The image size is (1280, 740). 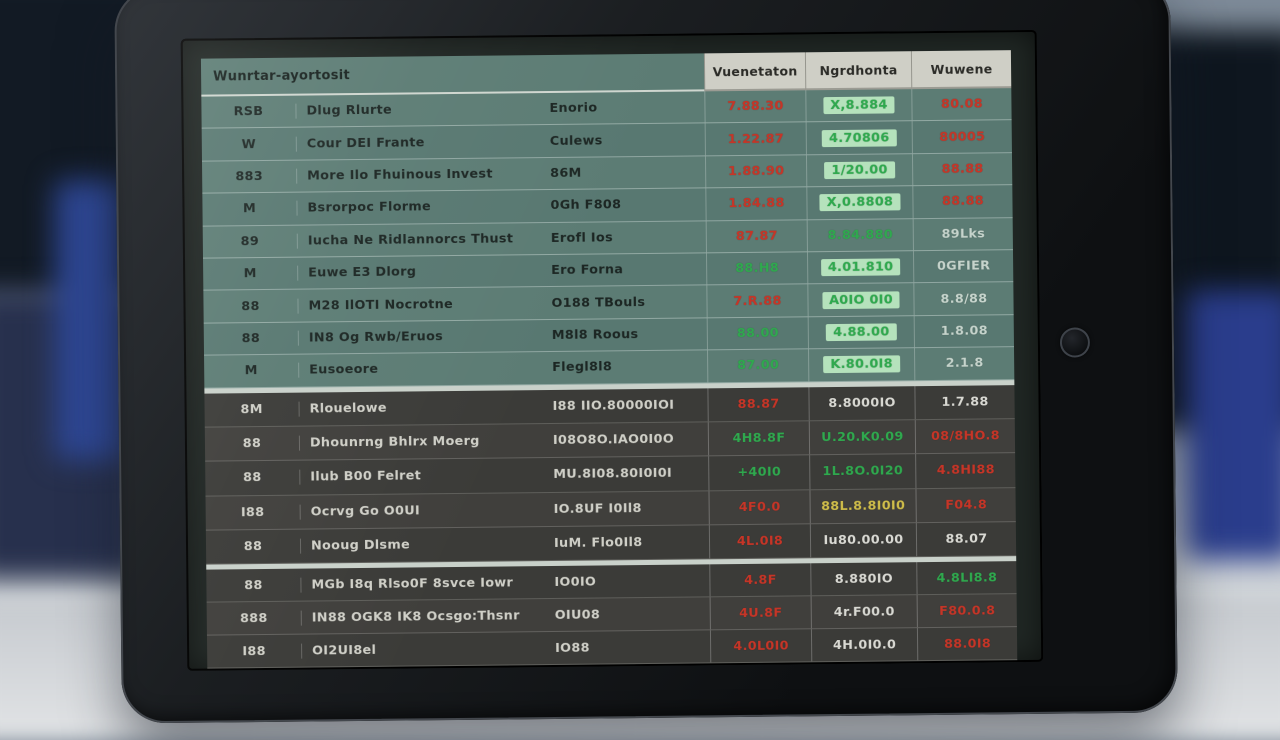 I want to click on cell-value-value: 88.0I8, so click(x=967, y=644).